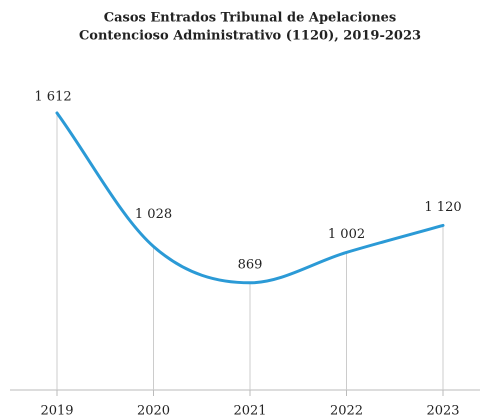  What do you see at coordinates (250, 18) in the screenshot?
I see `chart-title: Casos Entrados Tribunal de Apelaciones` at bounding box center [250, 18].